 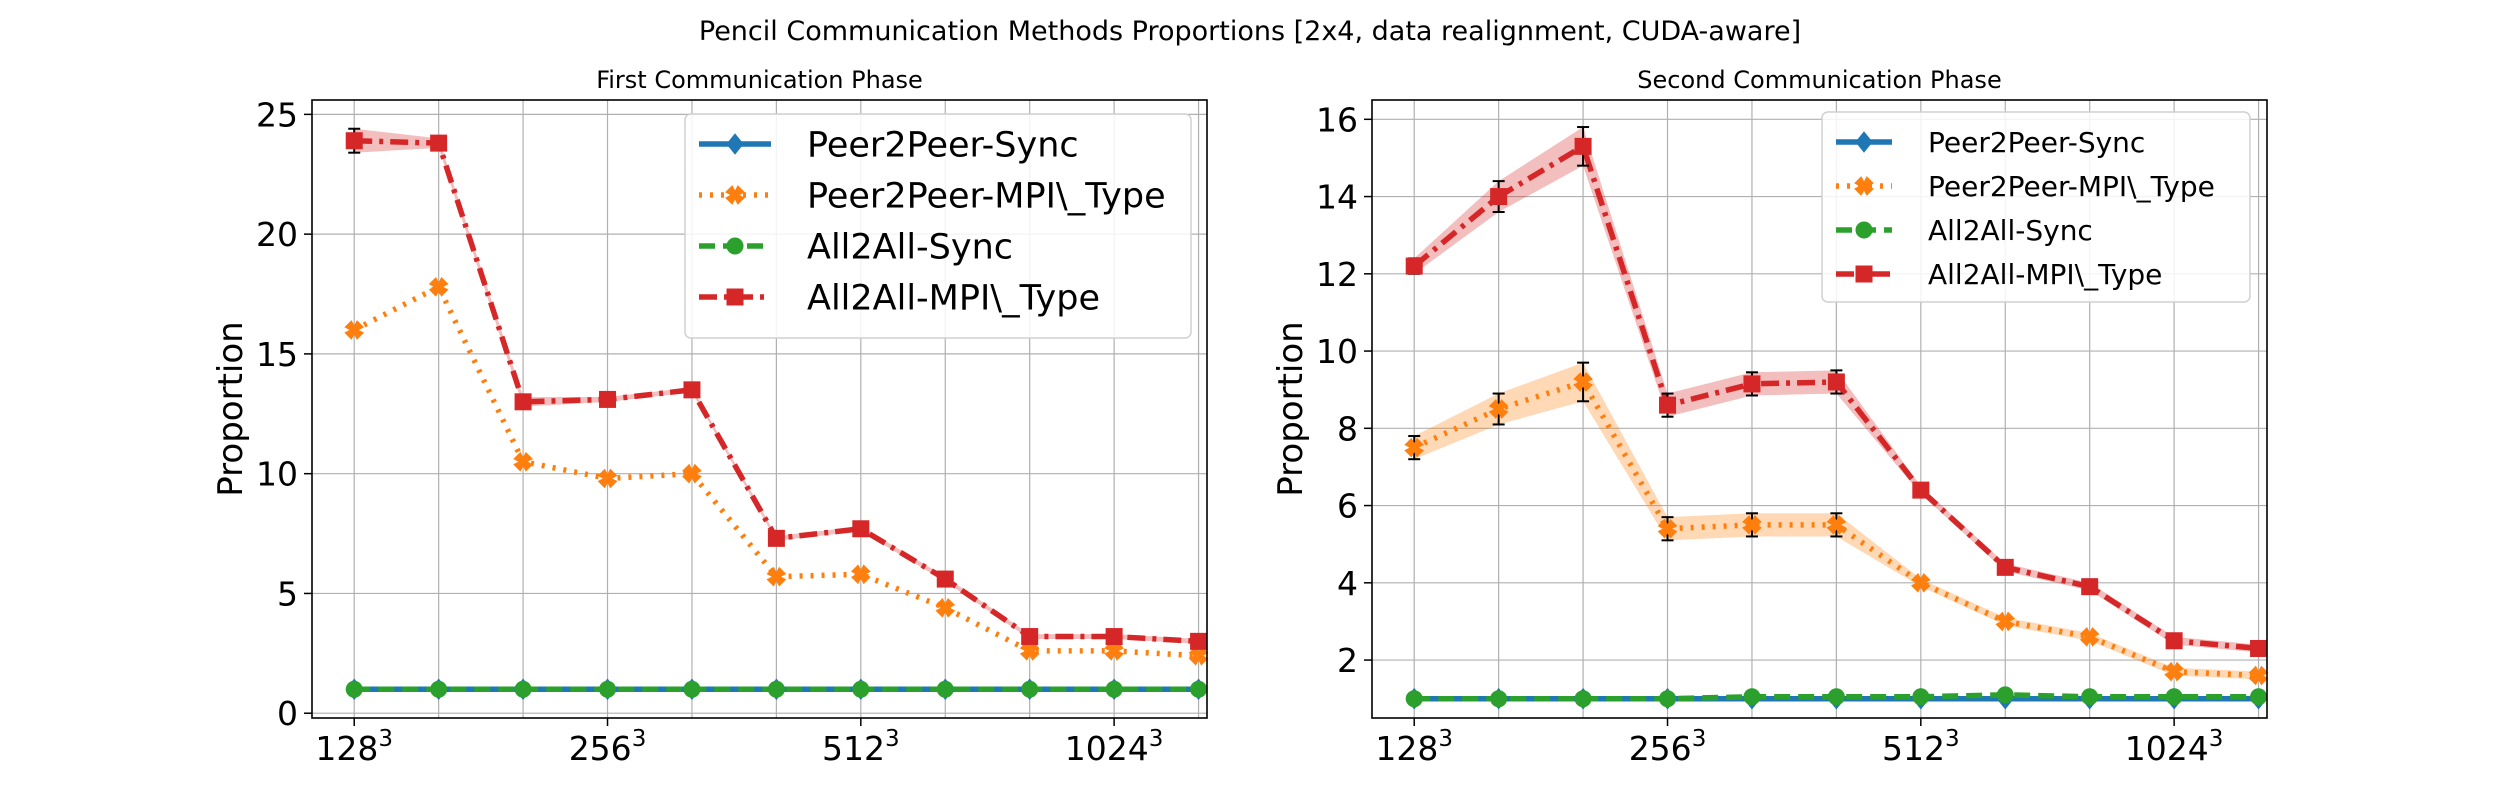 What do you see at coordinates (287, 713) in the screenshot?
I see `y-tick-label: 0` at bounding box center [287, 713].